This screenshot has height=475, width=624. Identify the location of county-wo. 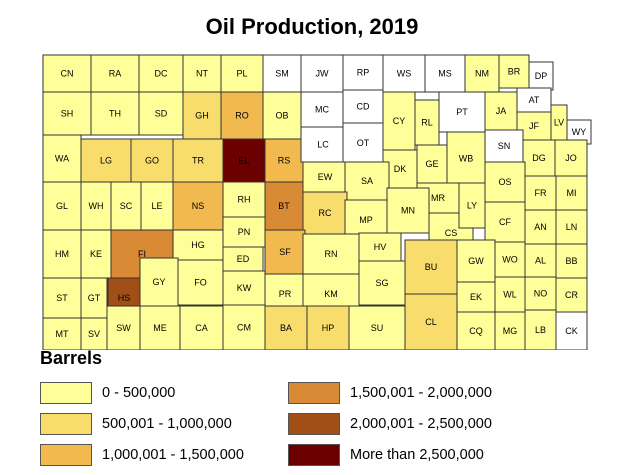
(510, 259).